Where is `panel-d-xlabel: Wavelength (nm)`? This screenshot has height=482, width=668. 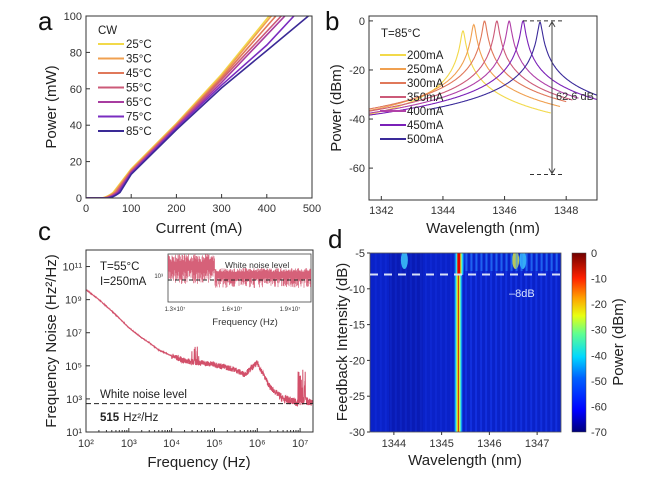
panel-d-xlabel: Wavelength (nm) is located at coordinates (465, 460).